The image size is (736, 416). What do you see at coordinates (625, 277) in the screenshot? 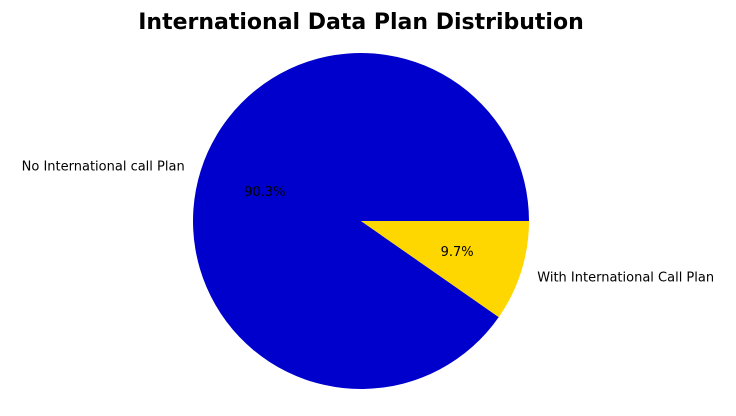
I see `pie-slice-category-label: With International Call Plan` at bounding box center [625, 277].